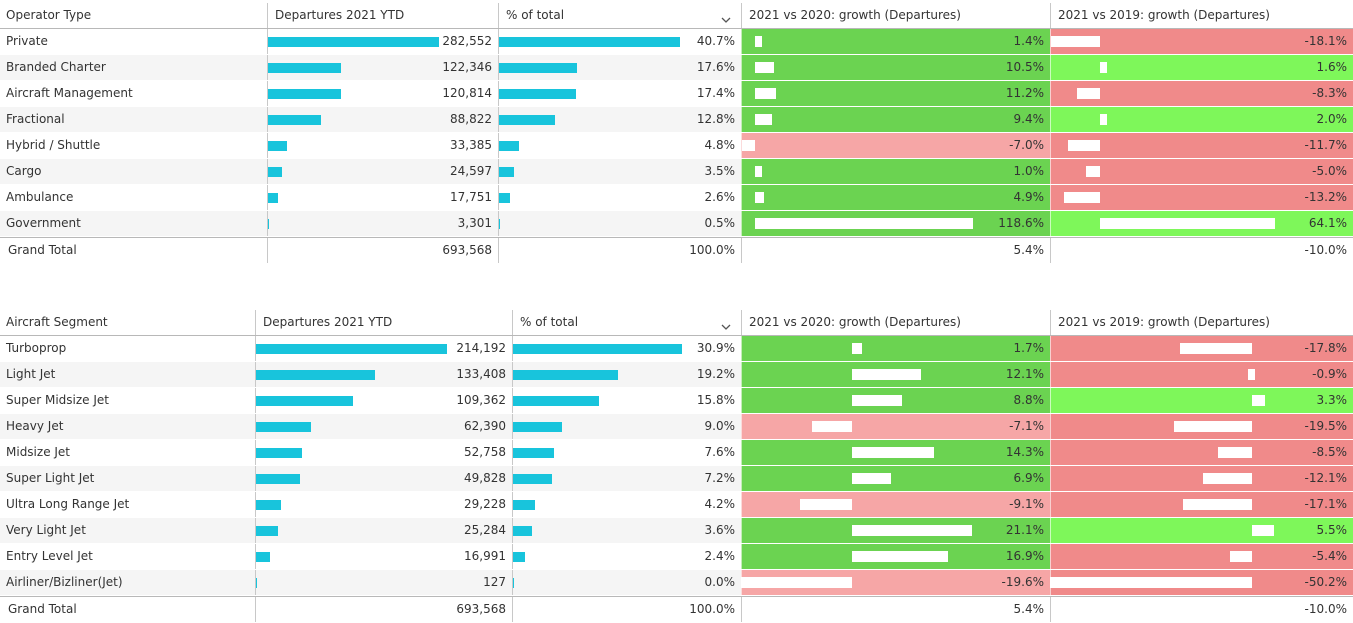 This screenshot has width=1353, height=623. What do you see at coordinates (40, 197) in the screenshot?
I see `row-label: Ambulance` at bounding box center [40, 197].